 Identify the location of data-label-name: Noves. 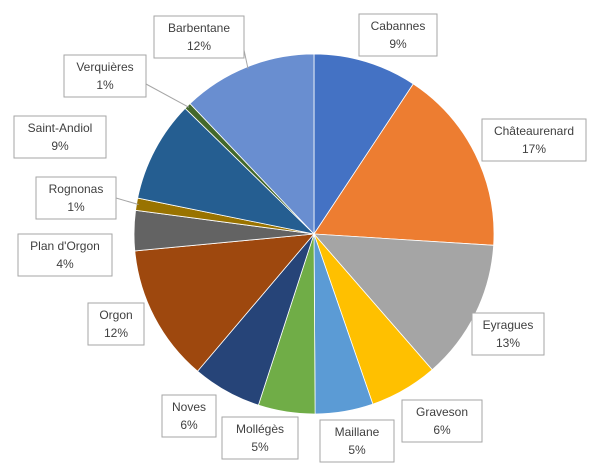
(189, 407).